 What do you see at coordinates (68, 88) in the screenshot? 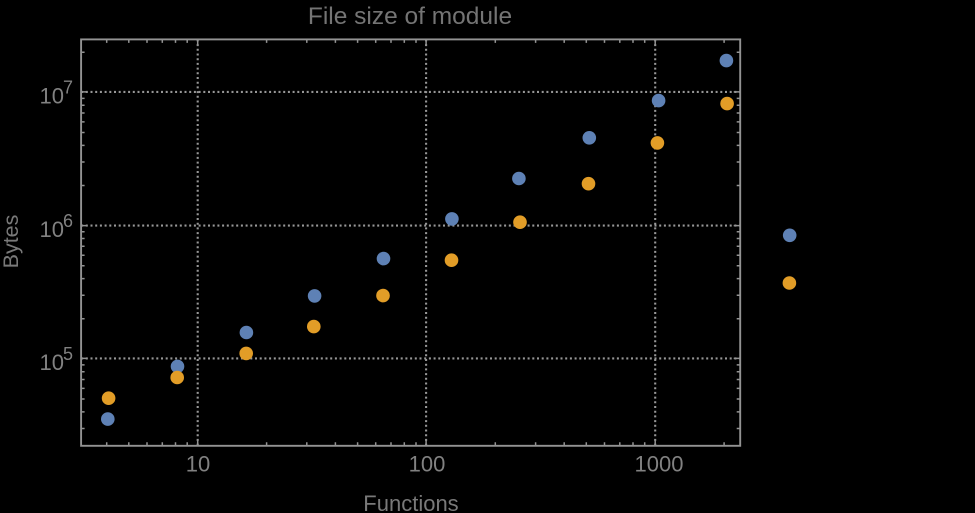
I see `svg-text: 7` at bounding box center [68, 88].